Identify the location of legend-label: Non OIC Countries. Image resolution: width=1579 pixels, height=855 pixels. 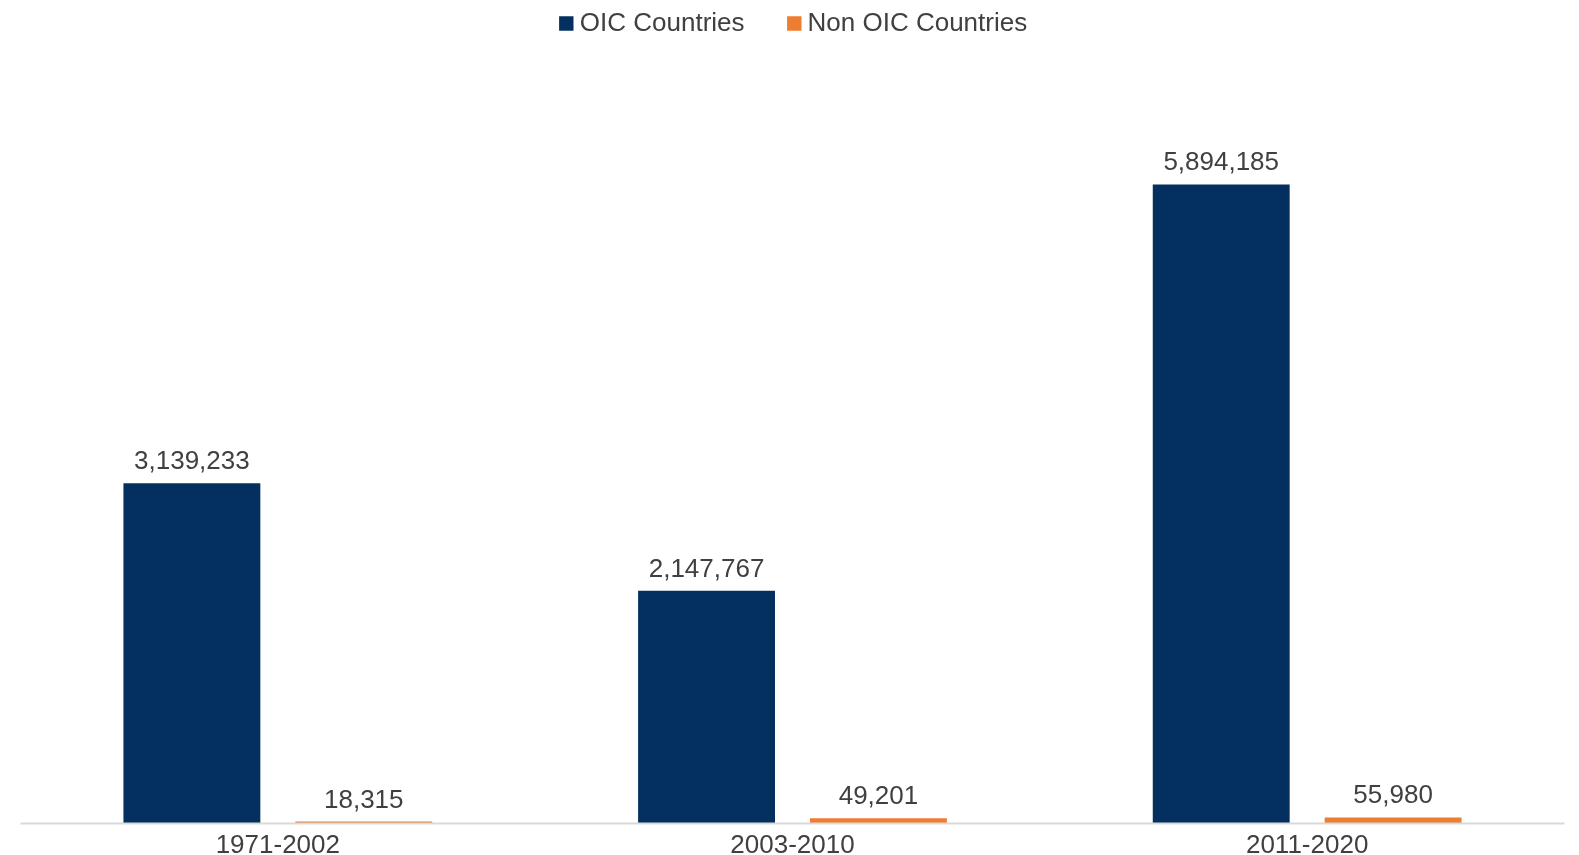
(917, 22).